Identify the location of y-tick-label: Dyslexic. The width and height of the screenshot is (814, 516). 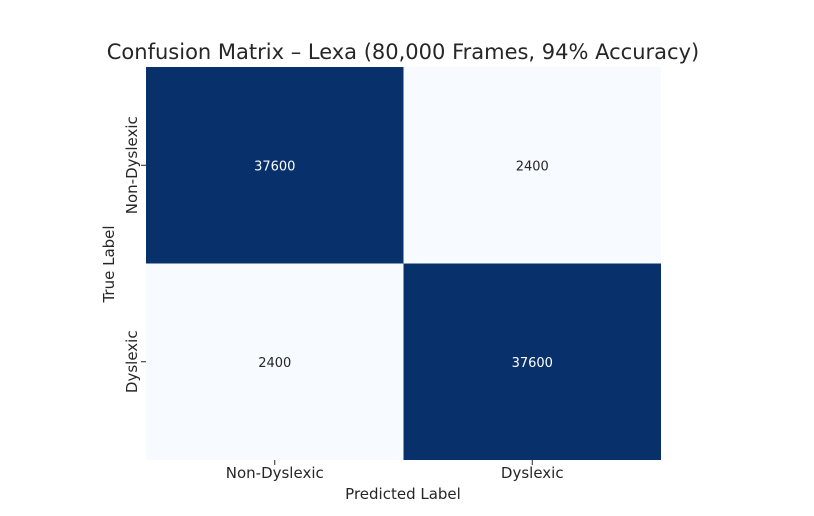
(132, 361).